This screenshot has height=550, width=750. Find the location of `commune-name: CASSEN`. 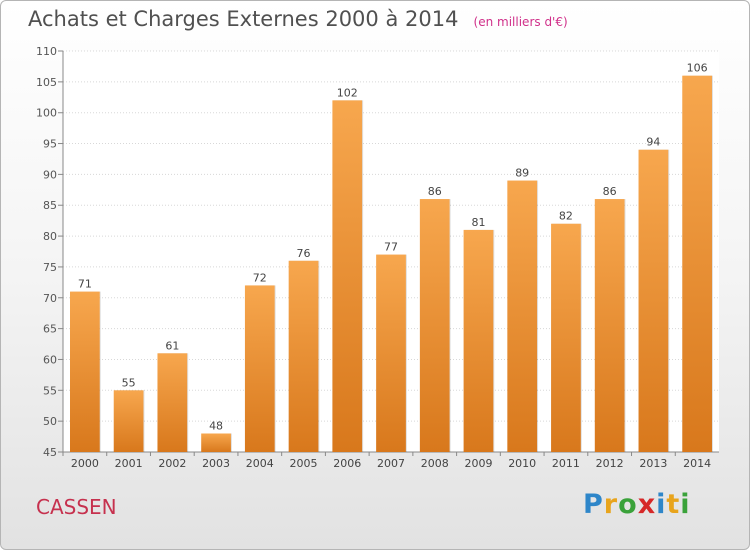

commune-name: CASSEN is located at coordinates (76, 507).